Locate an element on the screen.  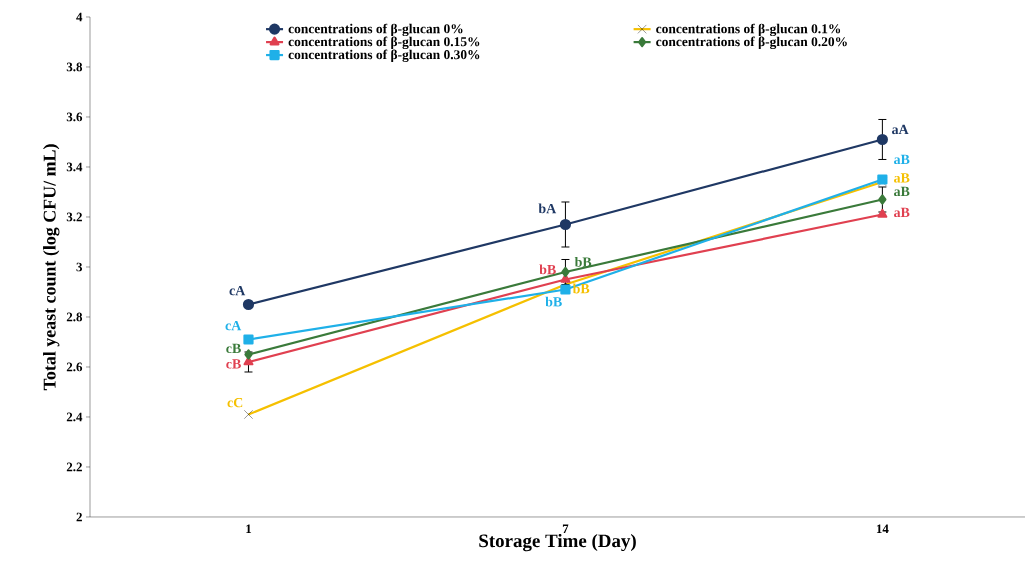
legend-label: concentrations of β-glucan 0% is located at coordinates (375, 30).